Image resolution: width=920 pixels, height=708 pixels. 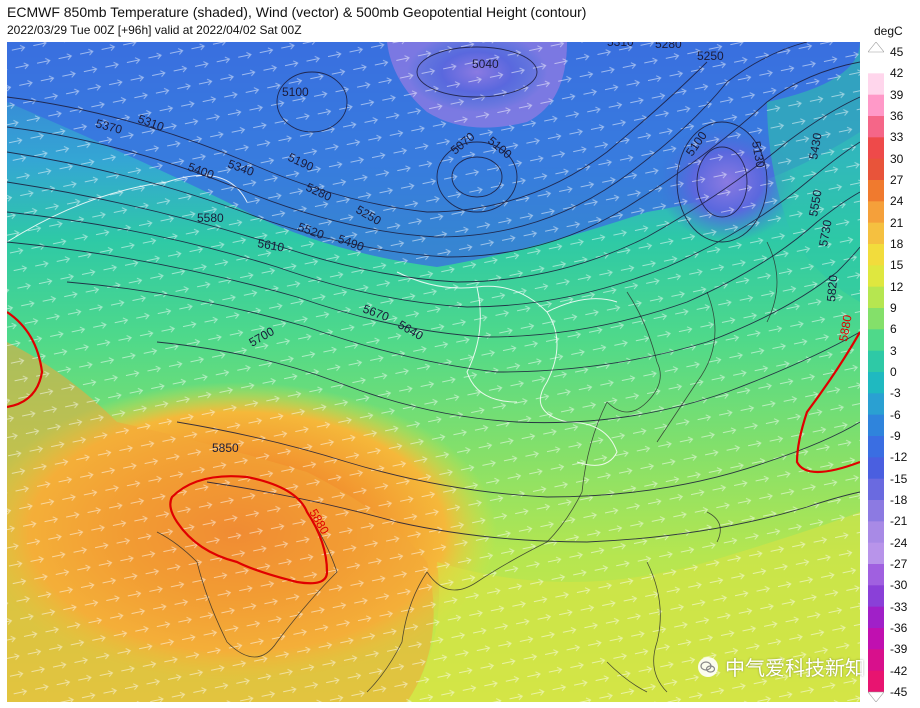 I want to click on colorbar, so click(x=876, y=372).